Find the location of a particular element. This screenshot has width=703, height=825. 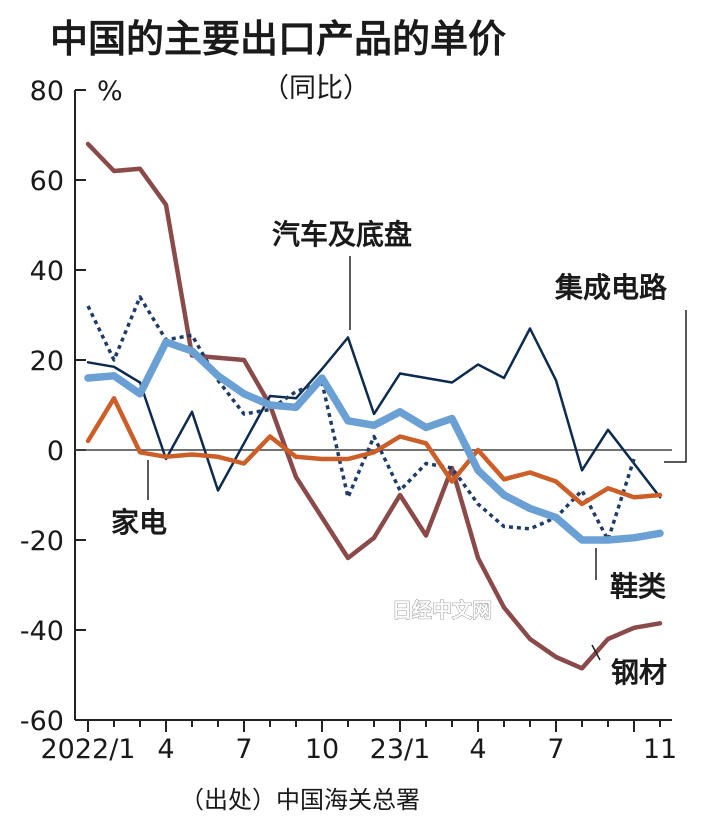

series-label-集成电路: 集成电路 is located at coordinates (611, 287).